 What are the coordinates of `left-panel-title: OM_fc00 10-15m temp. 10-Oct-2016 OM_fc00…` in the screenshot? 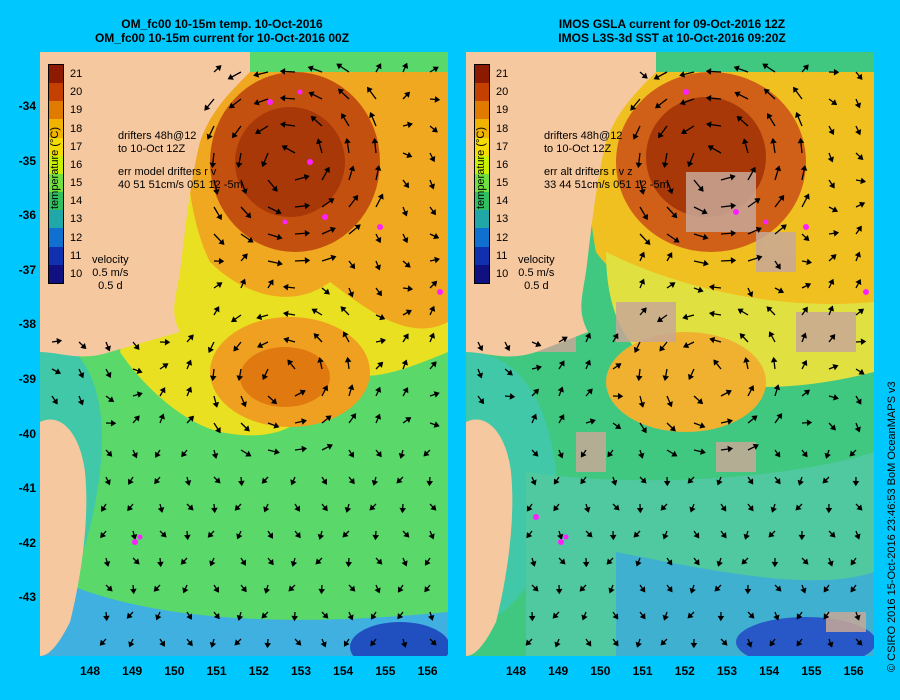 It's located at (222, 31).